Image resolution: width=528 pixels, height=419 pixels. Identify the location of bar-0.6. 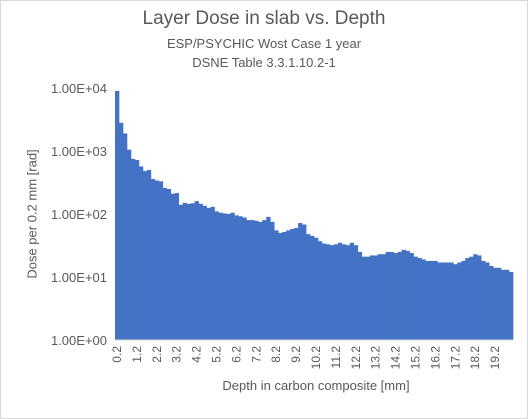
(125, 236).